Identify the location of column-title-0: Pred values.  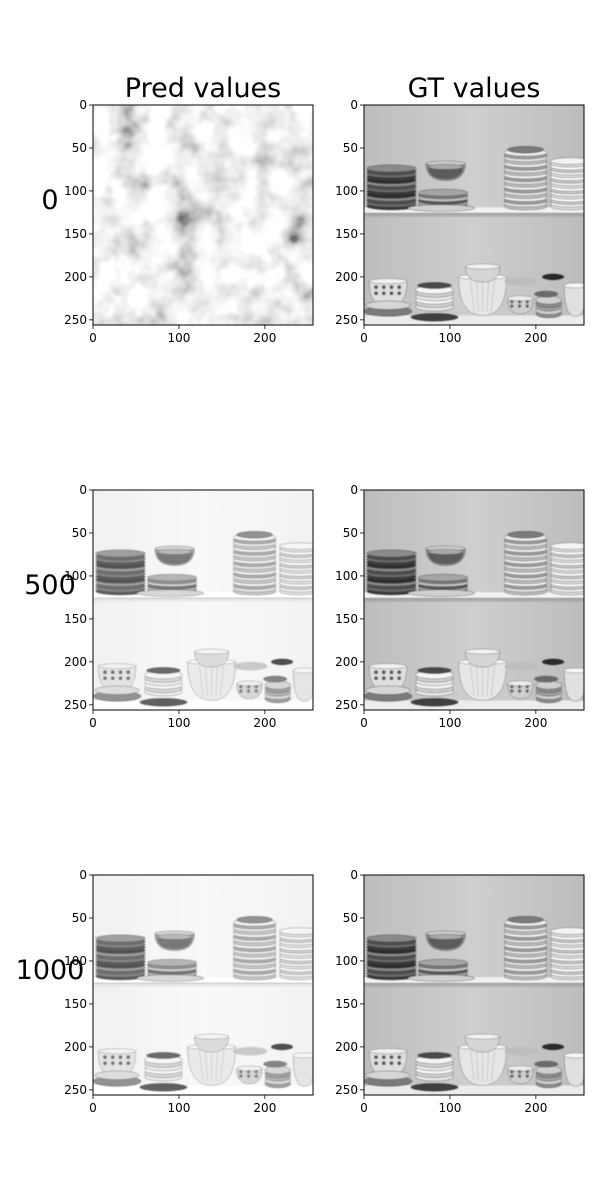
(203, 88).